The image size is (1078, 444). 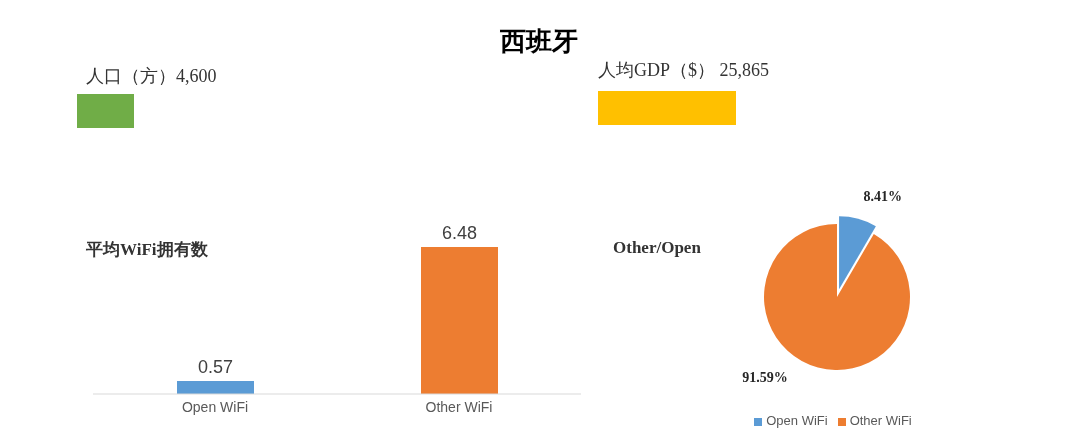 What do you see at coordinates (459, 233) in the screenshot?
I see `data-label: 6.48` at bounding box center [459, 233].